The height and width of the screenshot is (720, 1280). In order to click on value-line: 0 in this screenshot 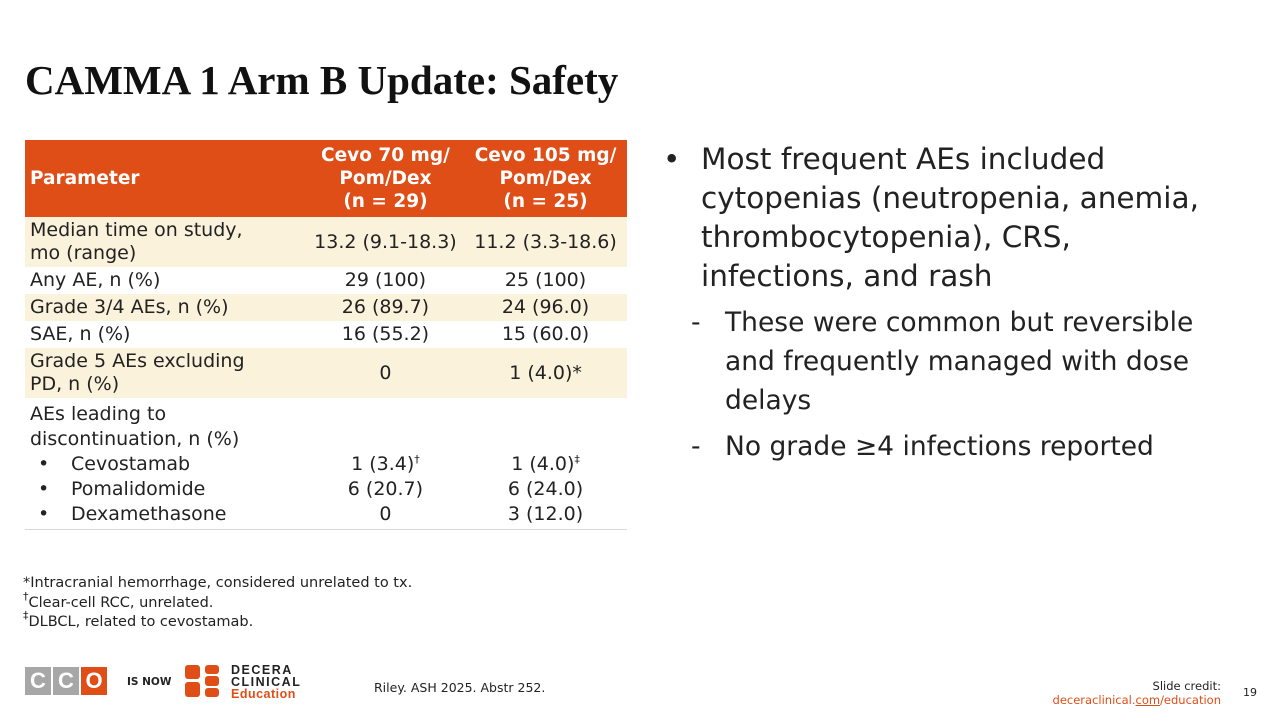, I will do `click(385, 514)`.